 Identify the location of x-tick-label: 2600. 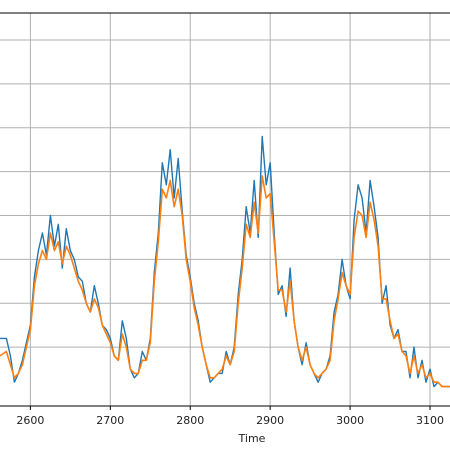
(30, 420).